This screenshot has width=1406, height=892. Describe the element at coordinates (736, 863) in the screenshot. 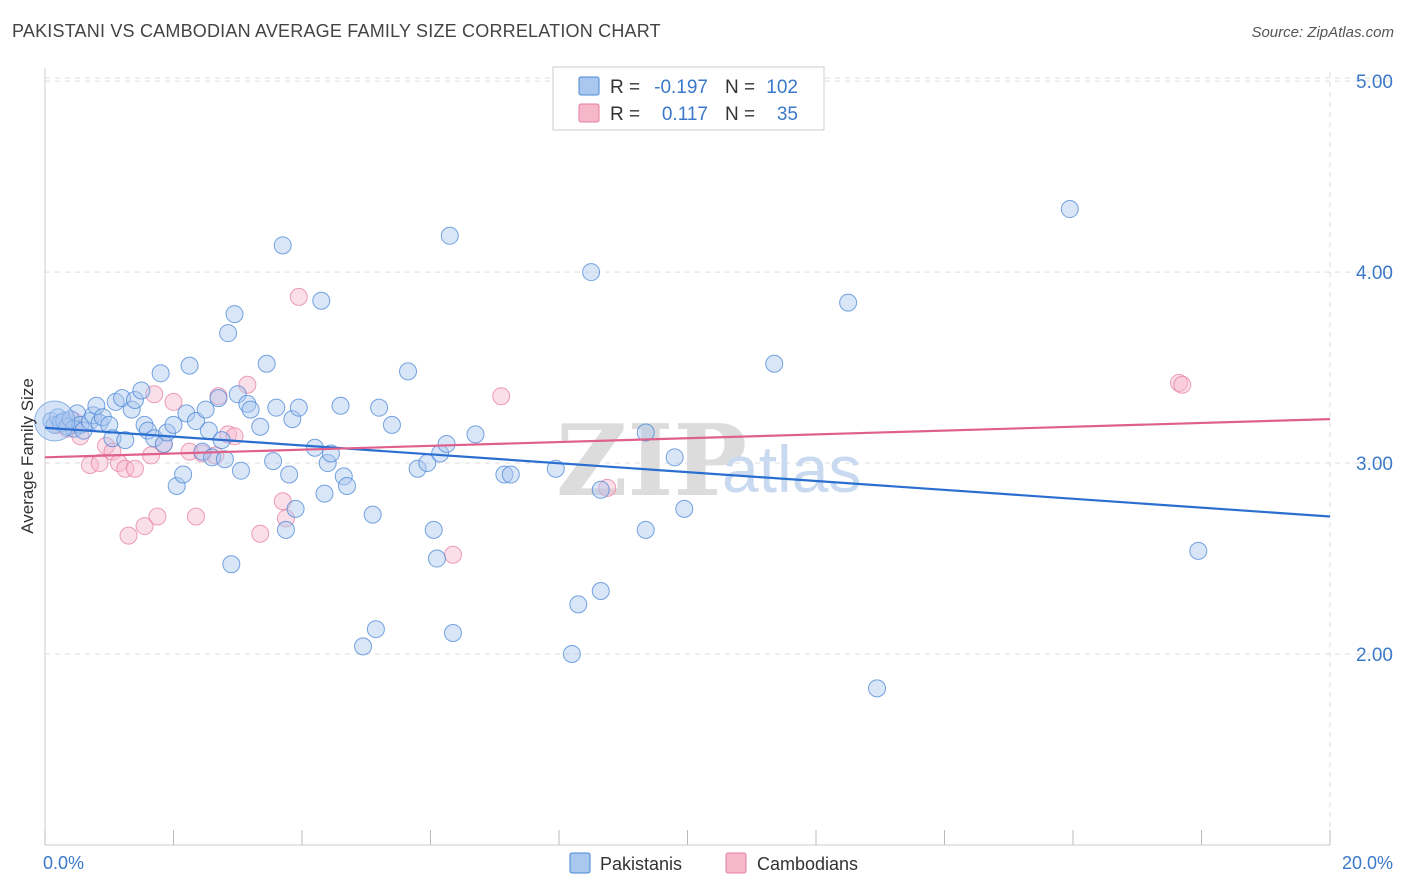

I see `legend-swatch-cambodians` at that location.